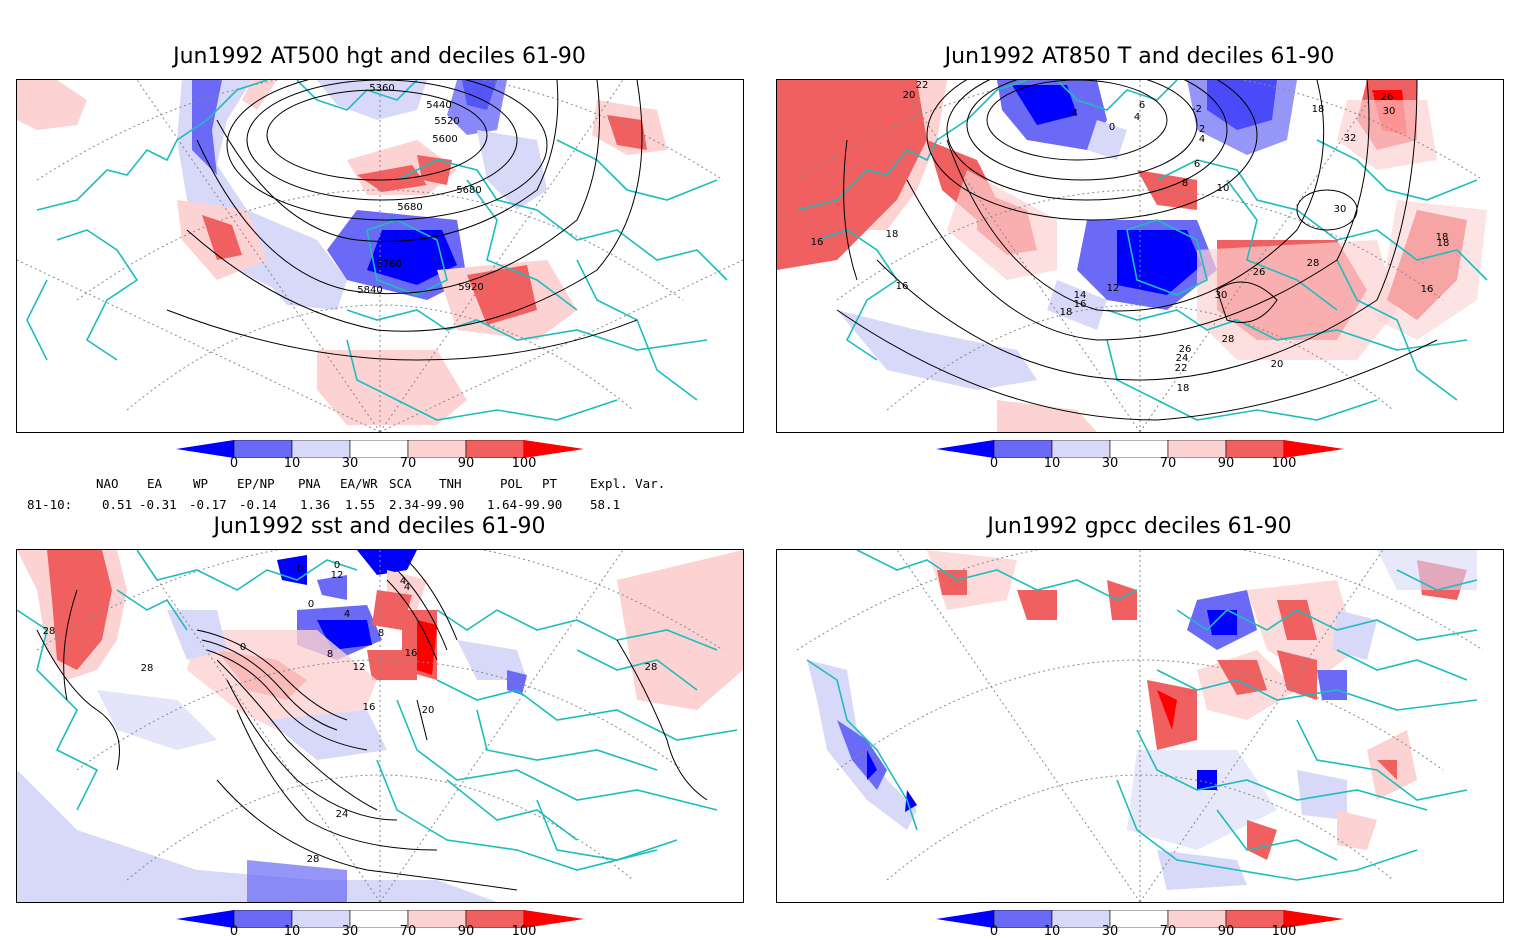 Image resolution: width=1520 pixels, height=940 pixels. I want to click on panel-title-gpcc: Jun1992 gpcc deciles 61-90, so click(1139, 526).